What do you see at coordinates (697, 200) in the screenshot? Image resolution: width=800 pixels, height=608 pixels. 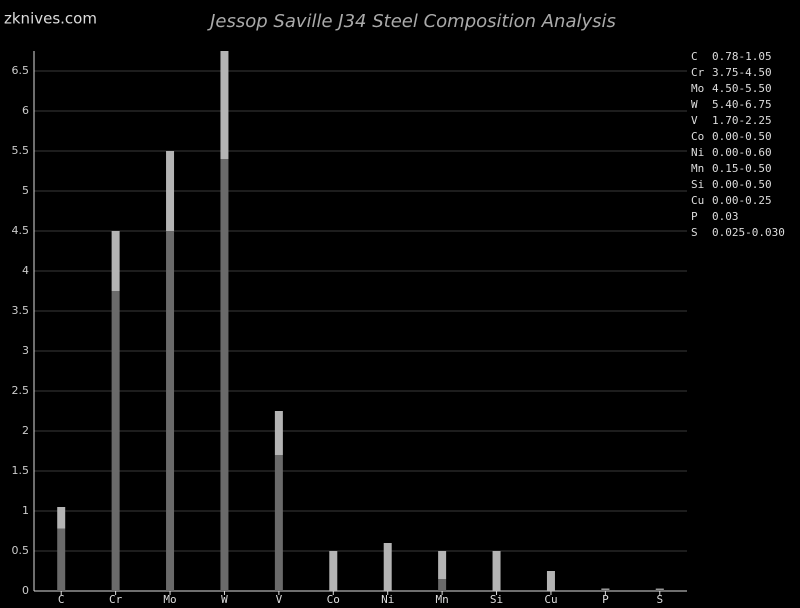 I see `legend-element: Cu` at bounding box center [697, 200].